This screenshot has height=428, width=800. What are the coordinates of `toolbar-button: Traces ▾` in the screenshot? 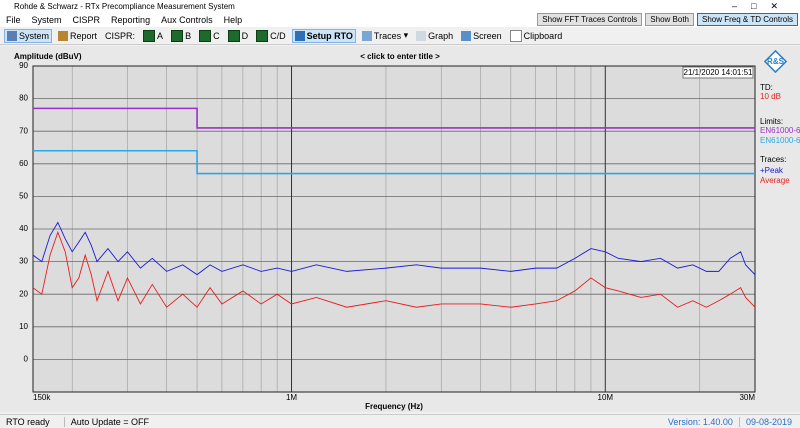 It's located at (385, 35).